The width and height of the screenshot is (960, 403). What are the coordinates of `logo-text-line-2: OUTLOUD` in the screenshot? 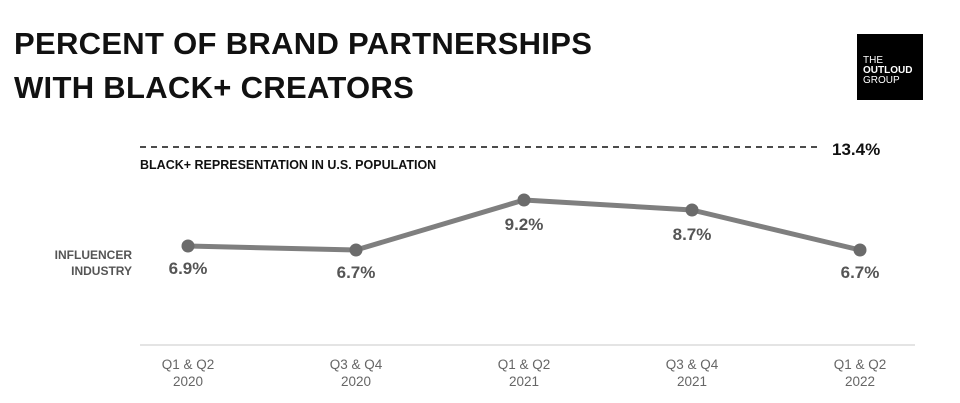 It's located at (888, 70).